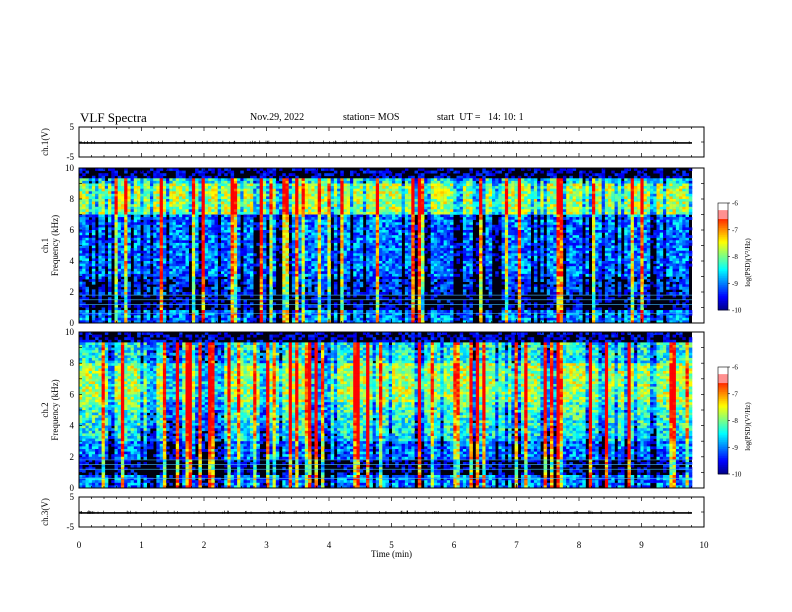 This screenshot has height=612, width=792. Describe the element at coordinates (735, 394) in the screenshot. I see `ch2-colorbar-tick-label: -7` at that location.